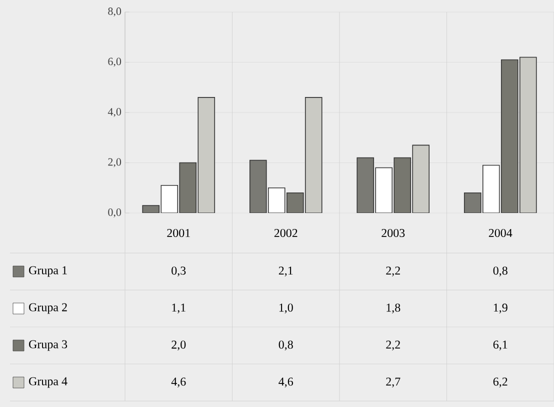 The height and width of the screenshot is (407, 554). I want to click on legend-label: Grupa 3, so click(48, 345).